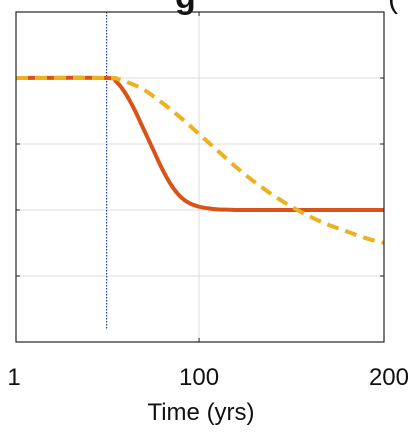 The width and height of the screenshot is (411, 439). Describe the element at coordinates (13, 377) in the screenshot. I see `x-tick-label-0: 1` at that location.